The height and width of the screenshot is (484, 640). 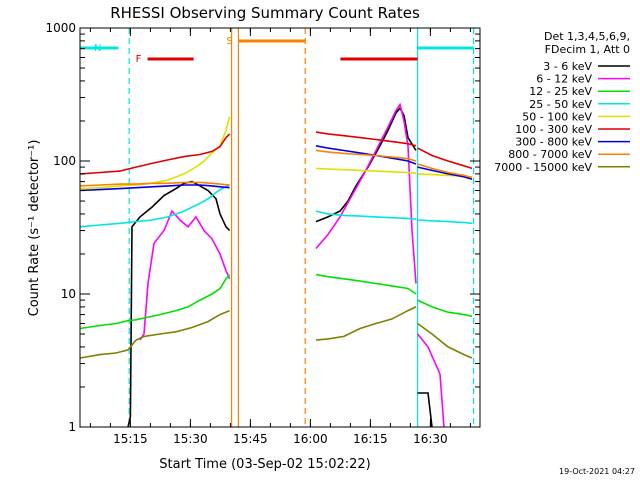 What do you see at coordinates (64, 161) in the screenshot?
I see `y-tick-label: 100` at bounding box center [64, 161].